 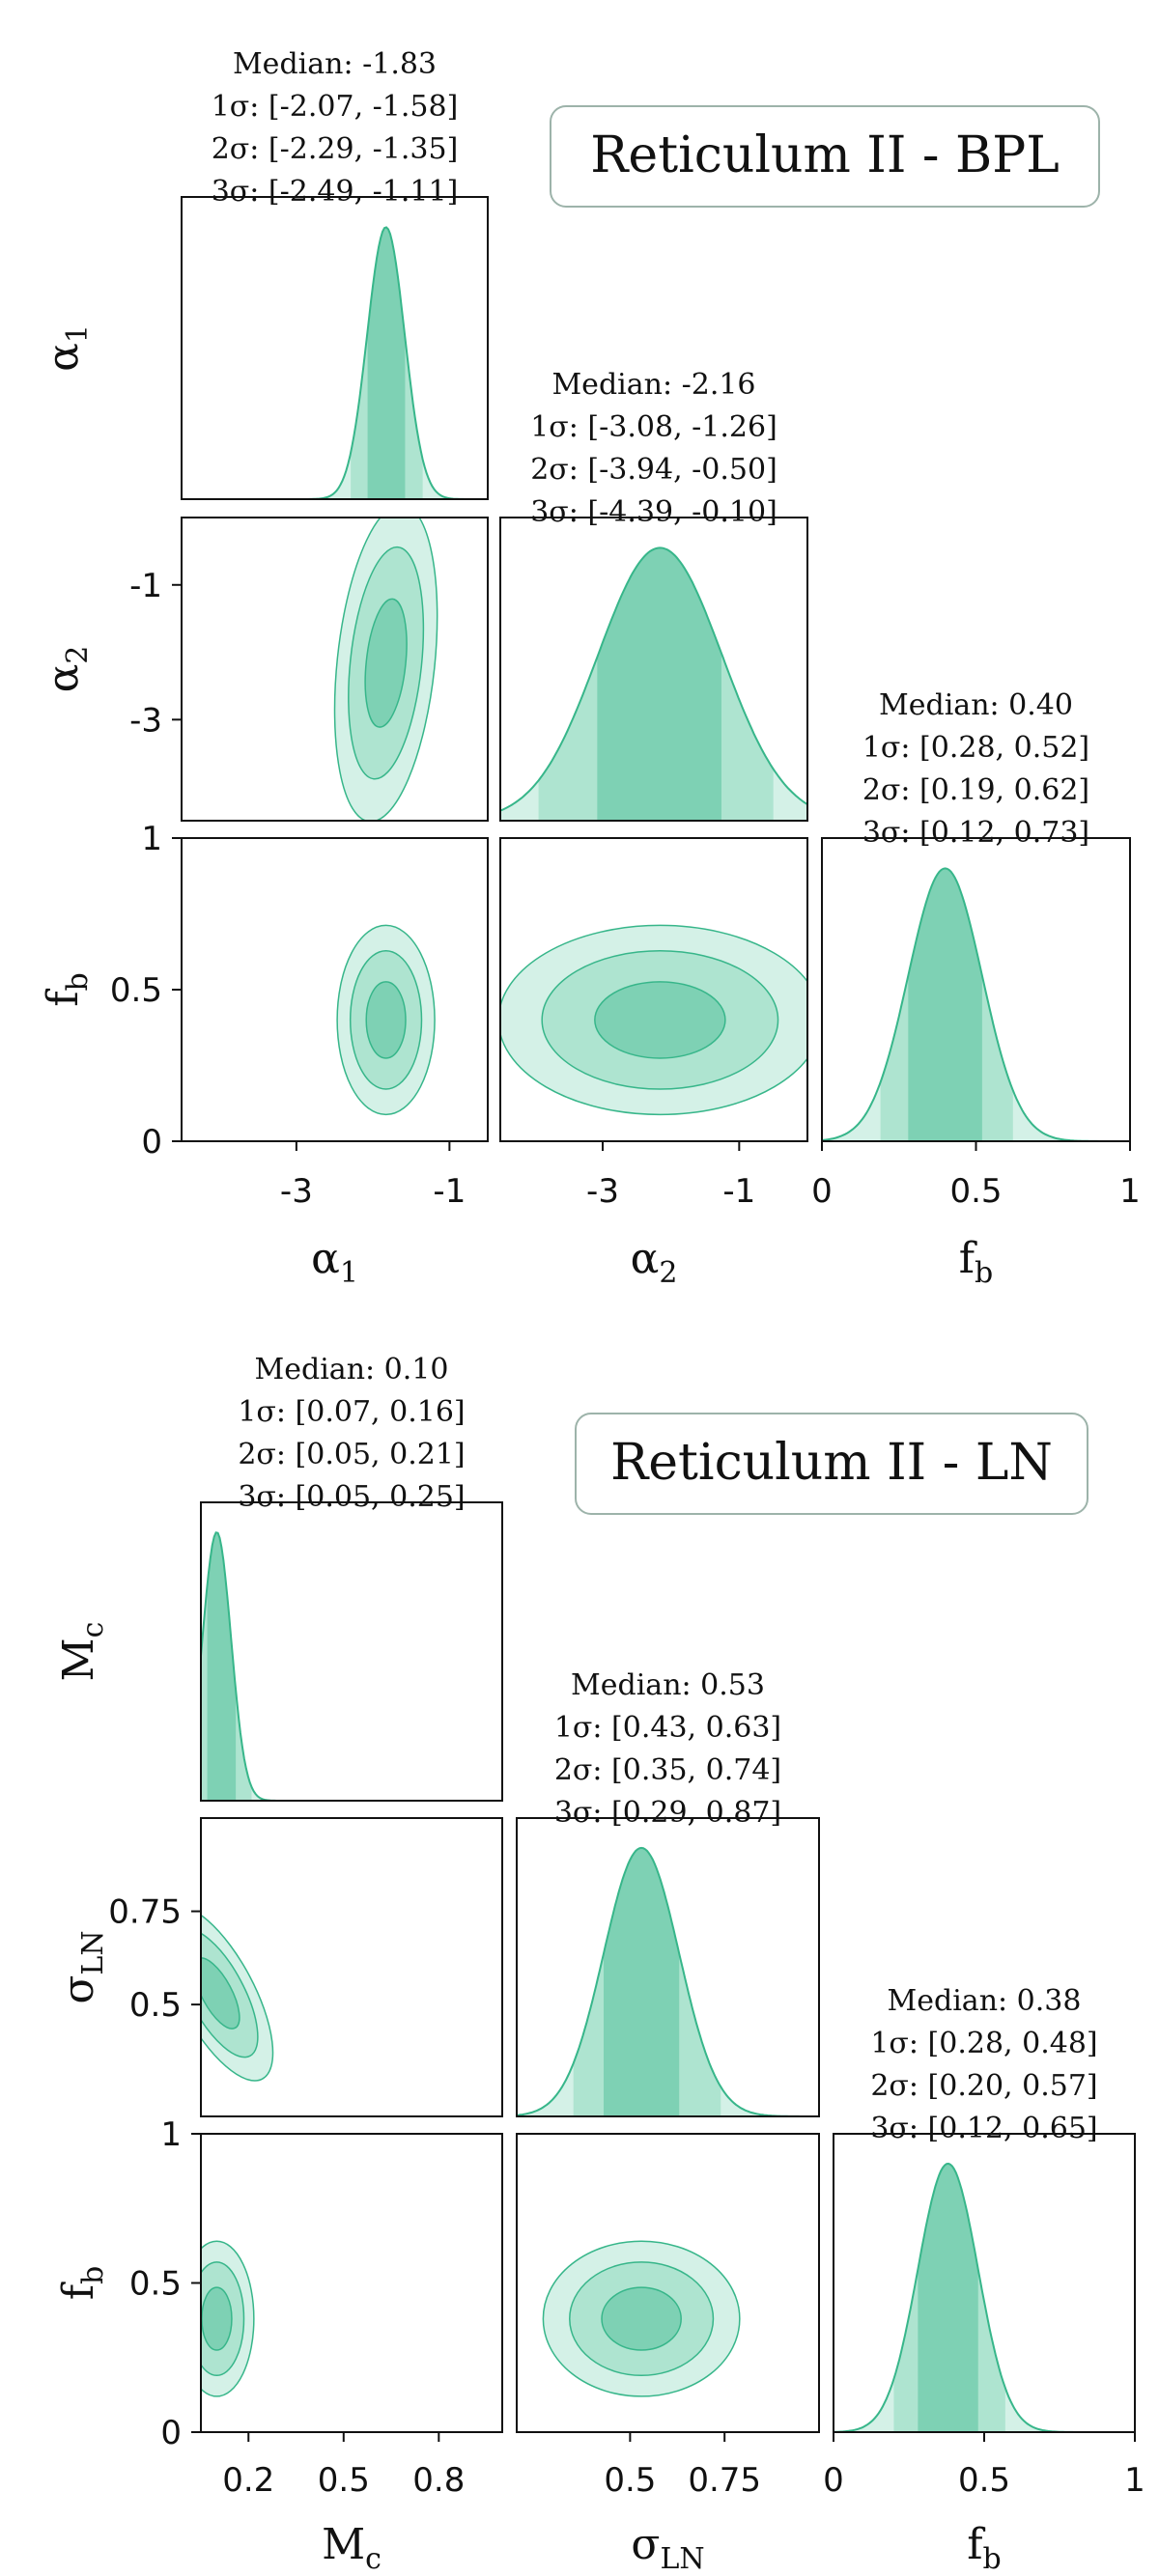 What do you see at coordinates (603, 1192) in the screenshot?
I see `x-tick-label-alpha2: -3` at bounding box center [603, 1192].